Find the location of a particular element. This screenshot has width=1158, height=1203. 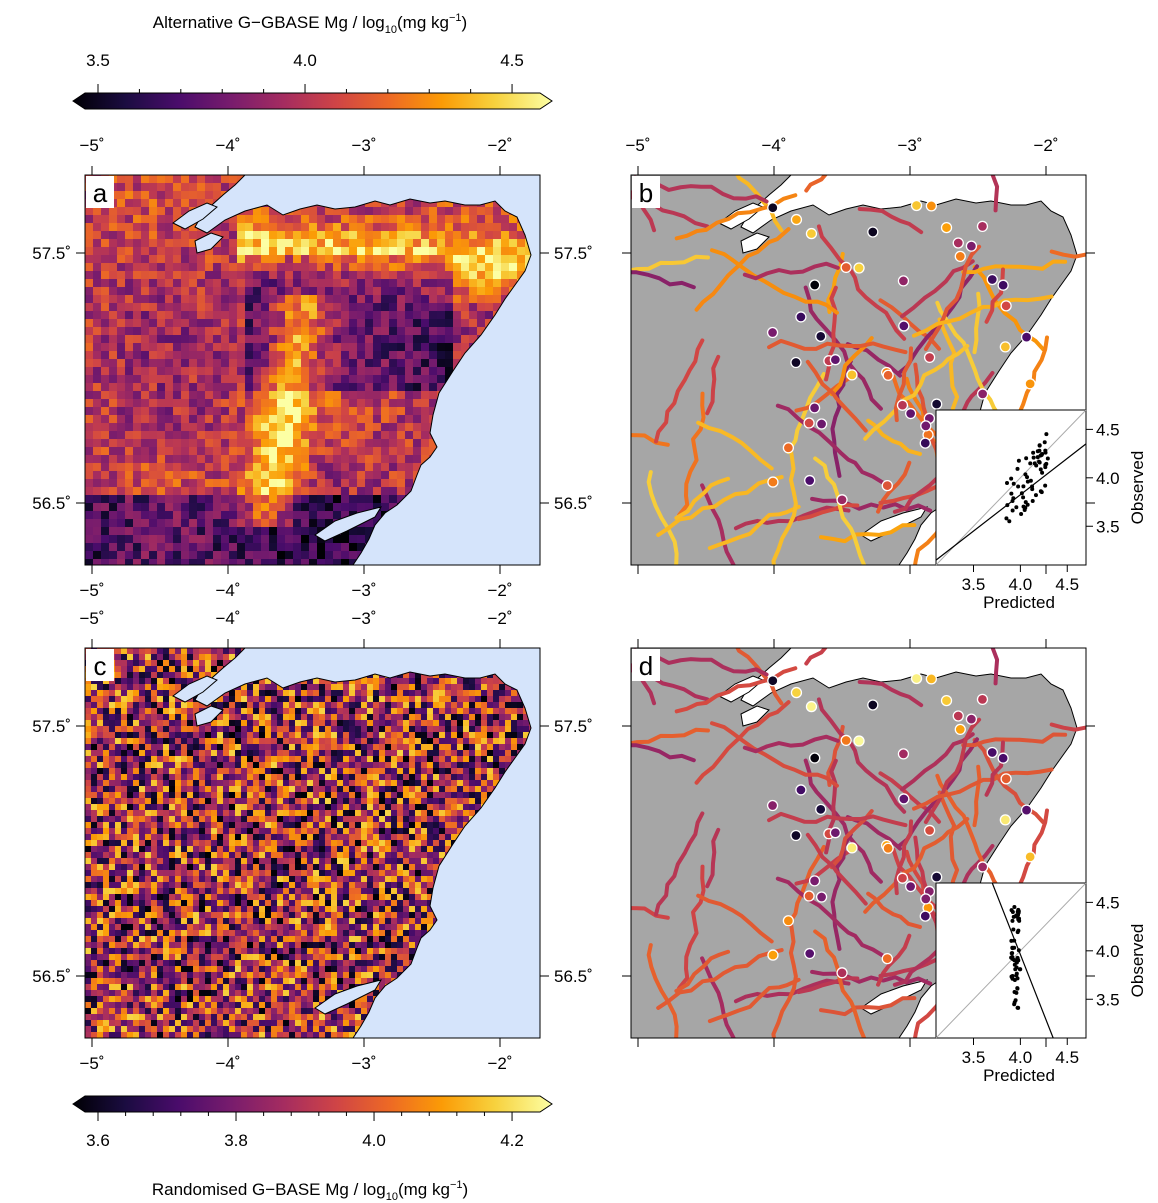

inset-x-tick-label: 4.5 is located at coordinates (1067, 584).